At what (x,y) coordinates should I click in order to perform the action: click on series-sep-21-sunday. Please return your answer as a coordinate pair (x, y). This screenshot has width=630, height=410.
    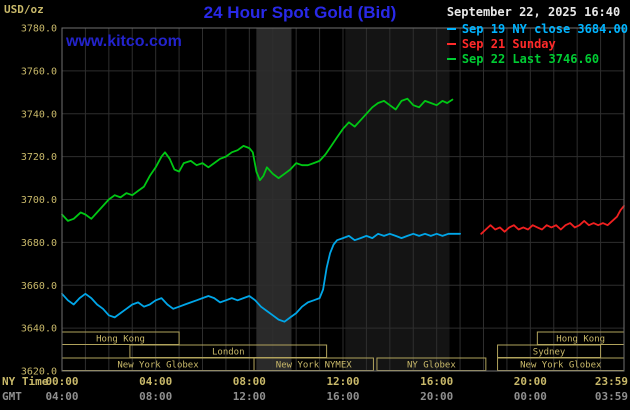
    Looking at the image, I should click on (552, 219).